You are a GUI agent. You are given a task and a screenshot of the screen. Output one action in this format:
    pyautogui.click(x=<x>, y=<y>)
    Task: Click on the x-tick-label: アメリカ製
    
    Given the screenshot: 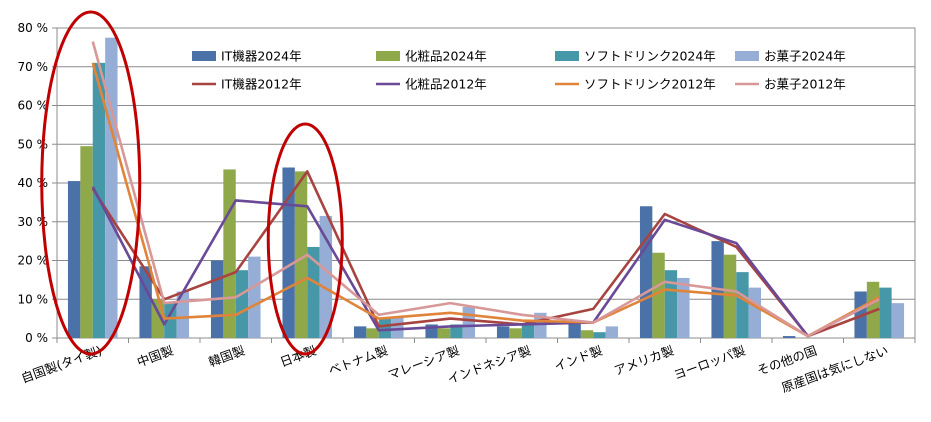 What is the action you would take?
    pyautogui.click(x=644, y=360)
    